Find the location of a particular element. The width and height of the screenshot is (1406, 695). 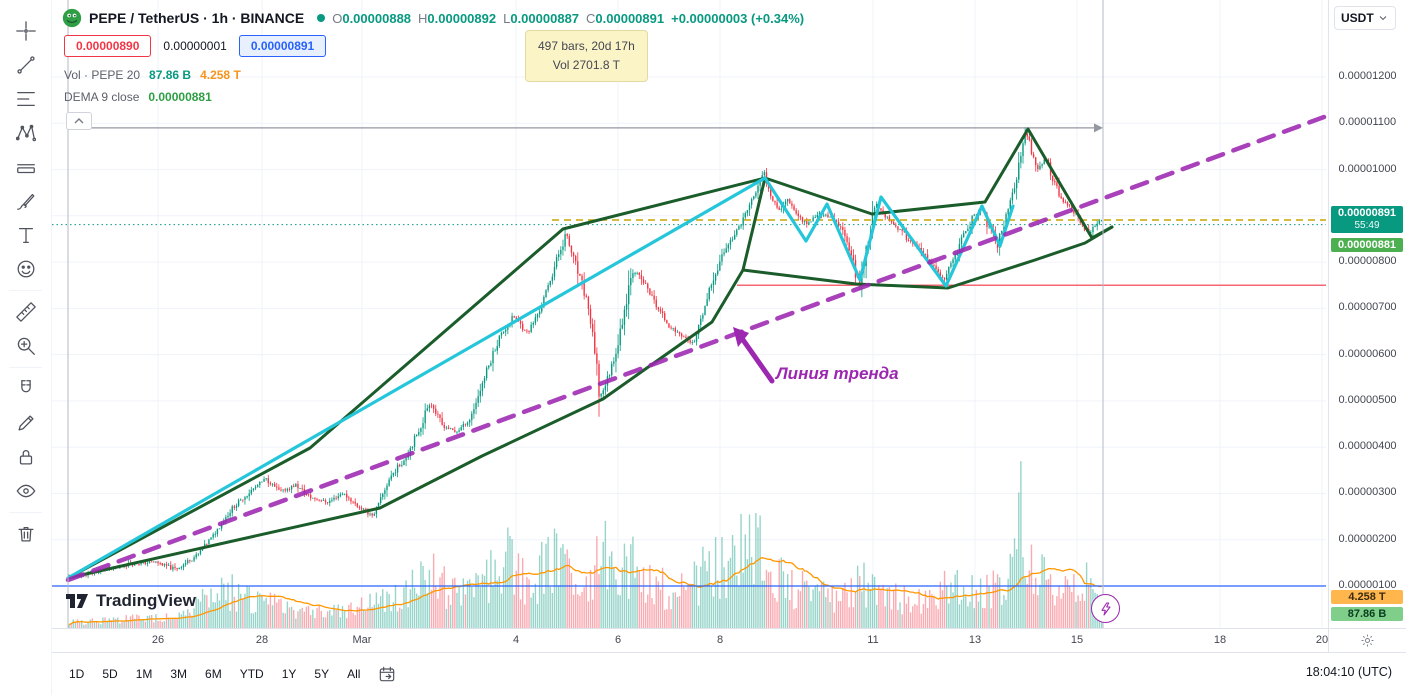

brush-tool-button is located at coordinates (26, 201).